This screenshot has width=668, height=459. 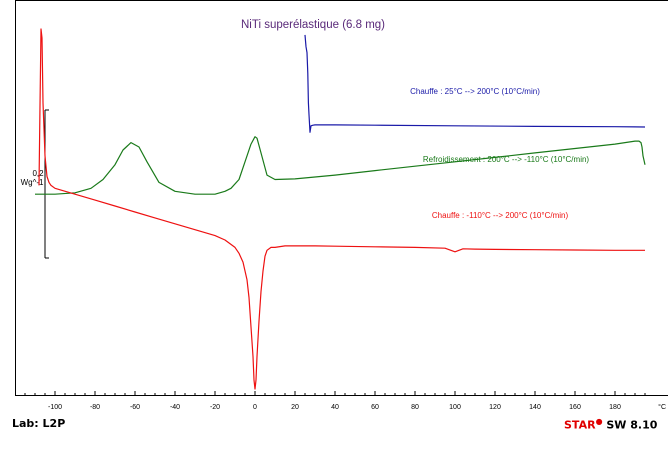 What do you see at coordinates (55, 407) in the screenshot?
I see `x-tick-label: -100` at bounding box center [55, 407].